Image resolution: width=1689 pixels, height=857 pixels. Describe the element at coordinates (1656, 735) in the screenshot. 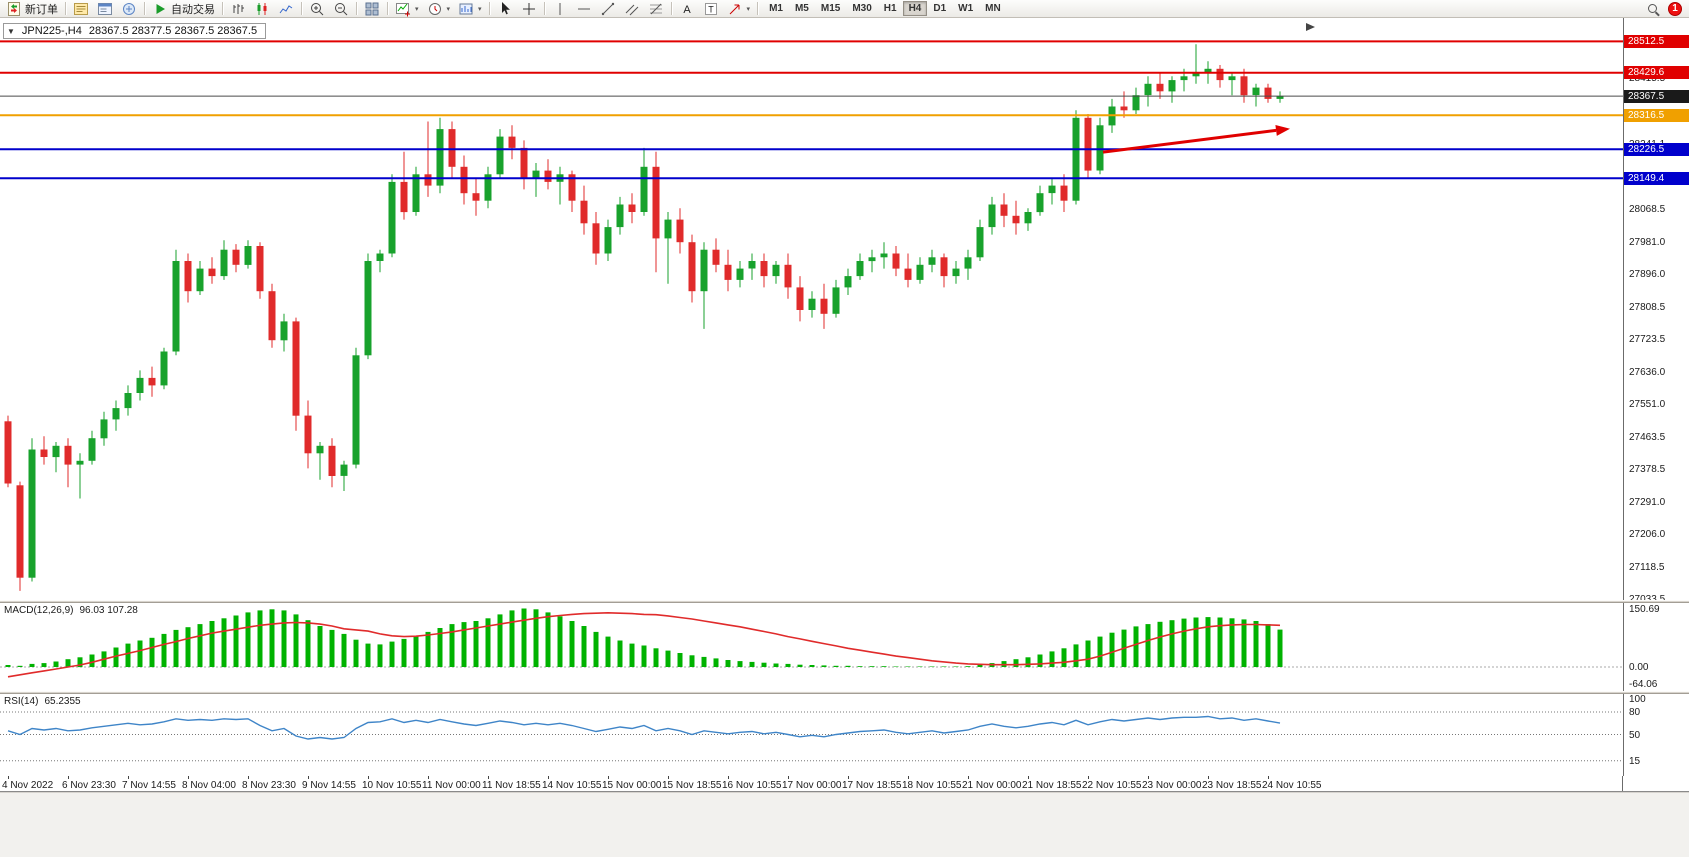

I see `rsi-axis: 100 80 50 15` at that location.